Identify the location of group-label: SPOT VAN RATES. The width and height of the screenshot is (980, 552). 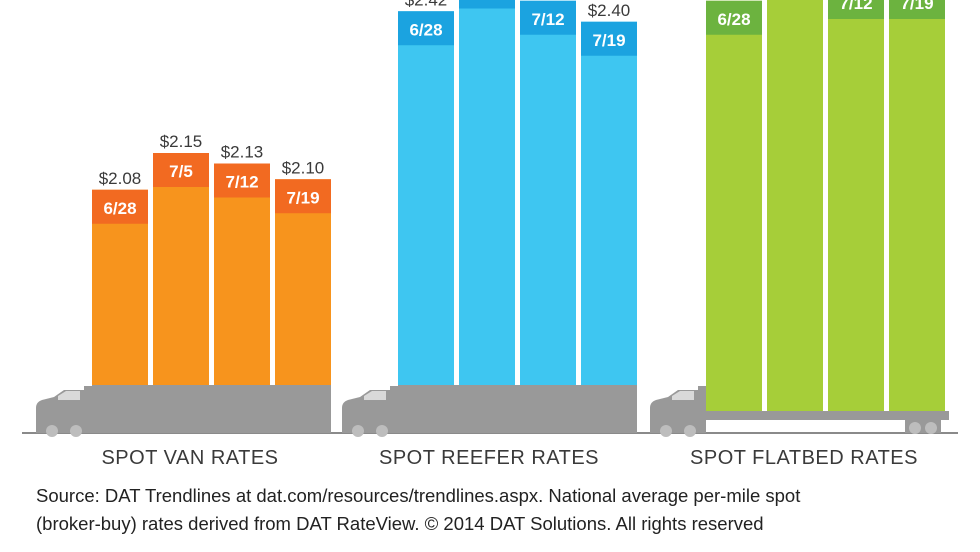
(189, 458).